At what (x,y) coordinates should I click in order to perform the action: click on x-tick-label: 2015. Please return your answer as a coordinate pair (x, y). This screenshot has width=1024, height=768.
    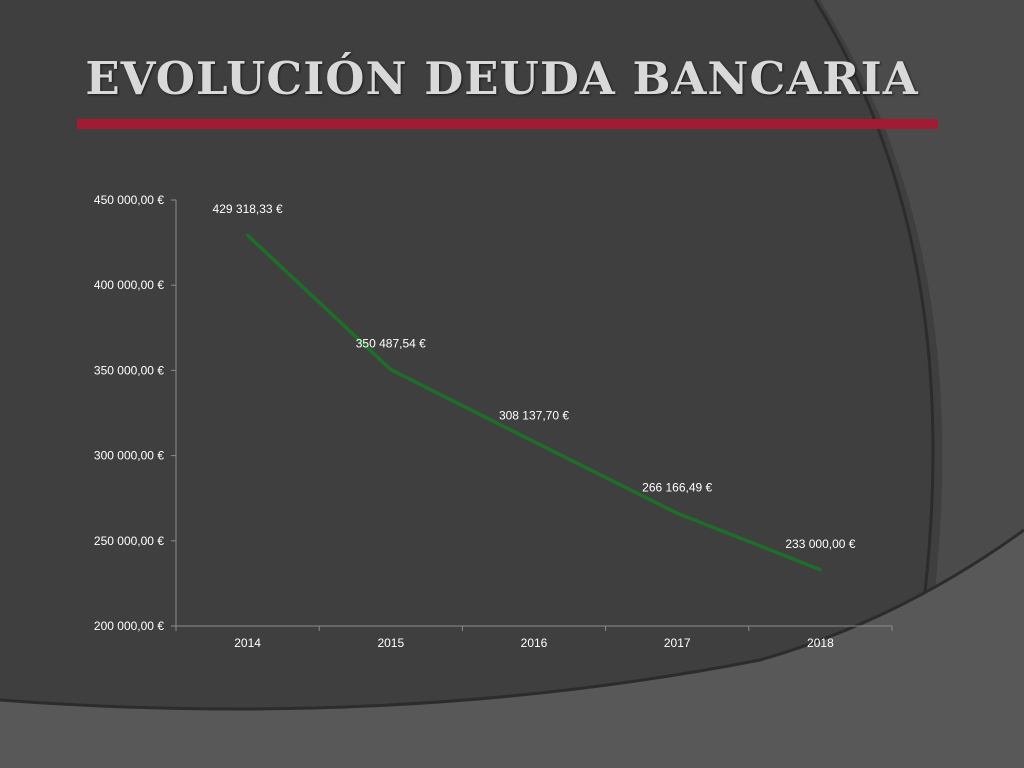
    Looking at the image, I should click on (390, 643).